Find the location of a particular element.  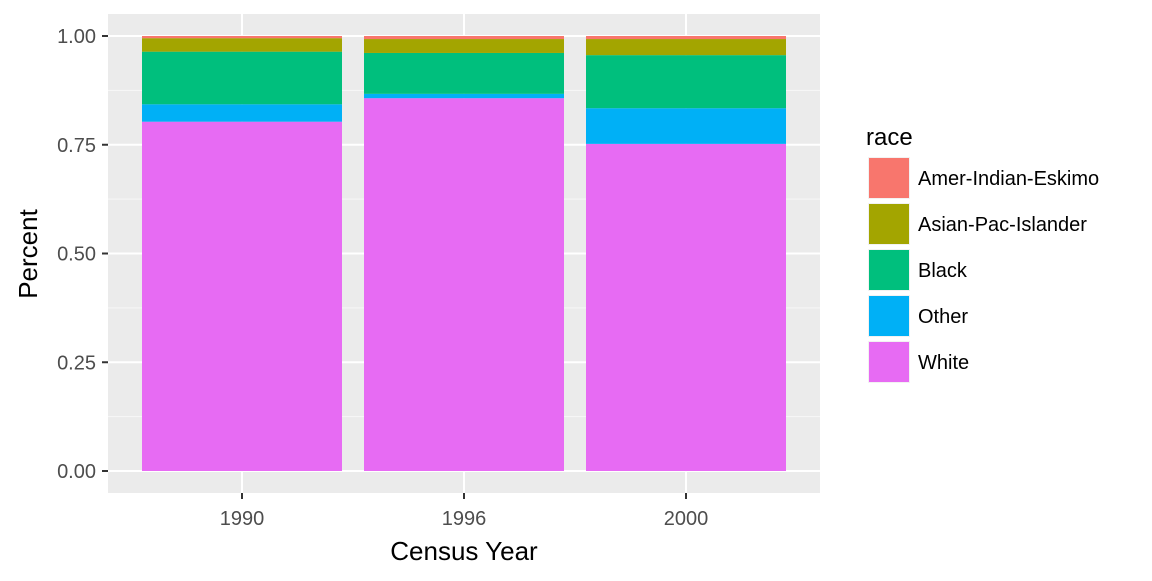

bar-segment-amer-indian-eskimo-1990 is located at coordinates (242, 37).